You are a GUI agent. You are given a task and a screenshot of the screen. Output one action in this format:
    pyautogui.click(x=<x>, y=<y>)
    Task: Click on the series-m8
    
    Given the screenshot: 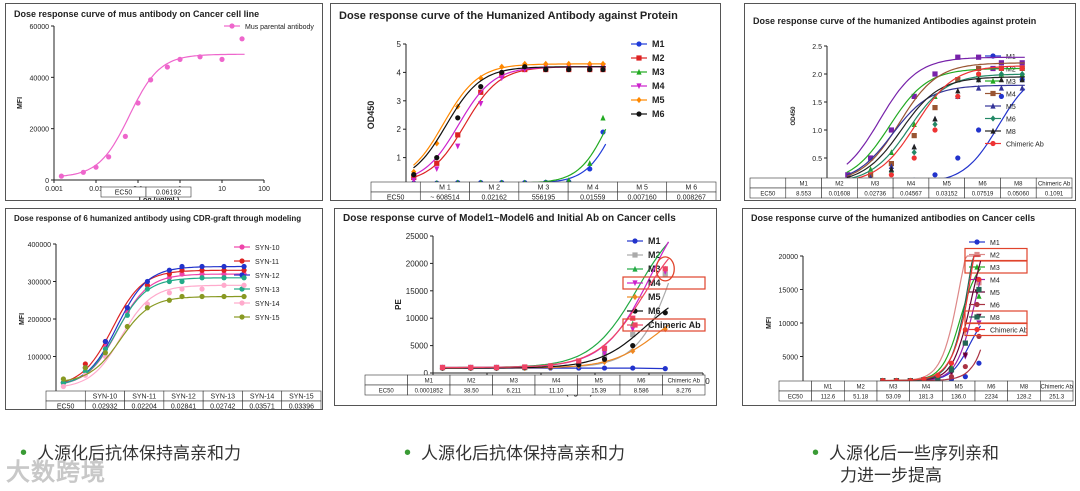 What is the action you would take?
    pyautogui.click(x=935, y=131)
    